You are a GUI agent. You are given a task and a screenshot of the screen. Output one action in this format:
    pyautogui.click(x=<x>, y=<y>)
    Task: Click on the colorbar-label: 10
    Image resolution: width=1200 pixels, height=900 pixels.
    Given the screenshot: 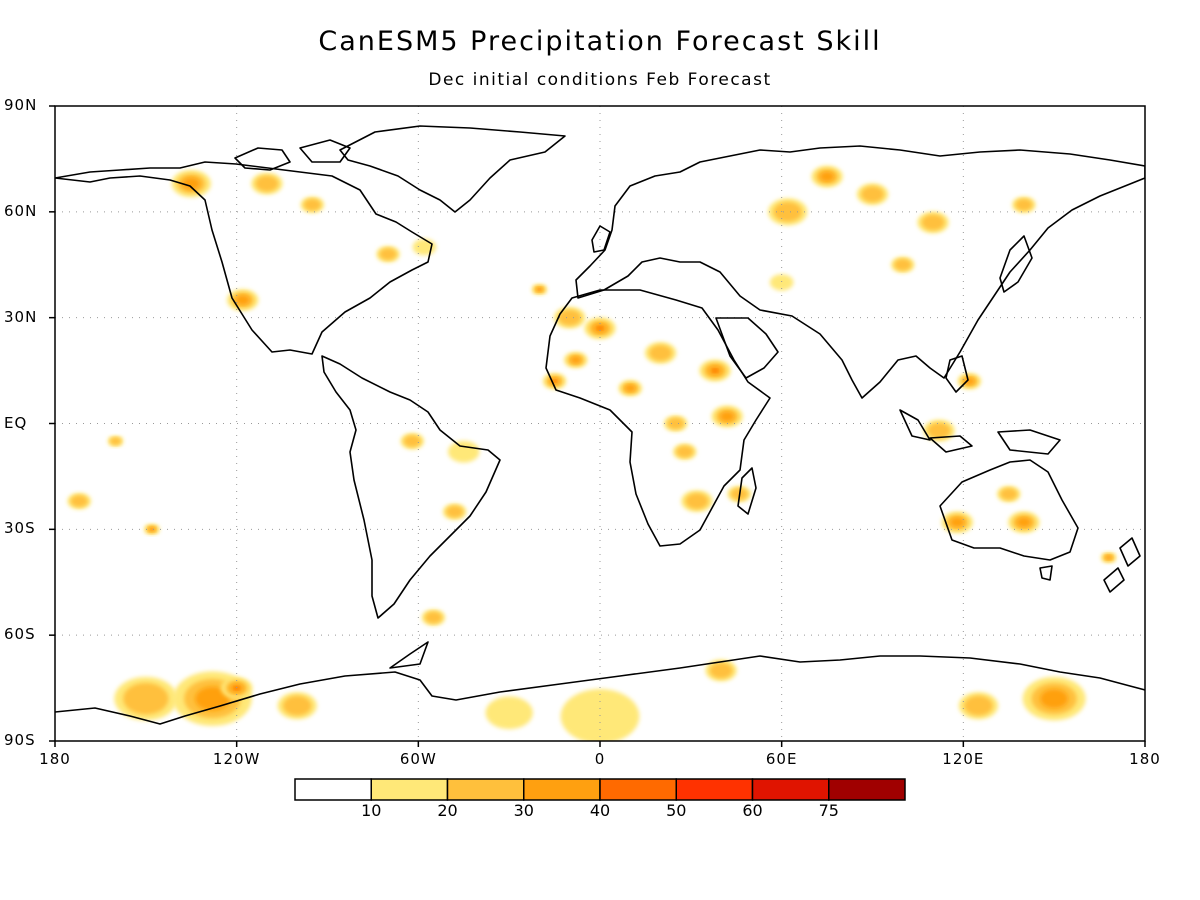 What is the action you would take?
    pyautogui.click(x=371, y=810)
    